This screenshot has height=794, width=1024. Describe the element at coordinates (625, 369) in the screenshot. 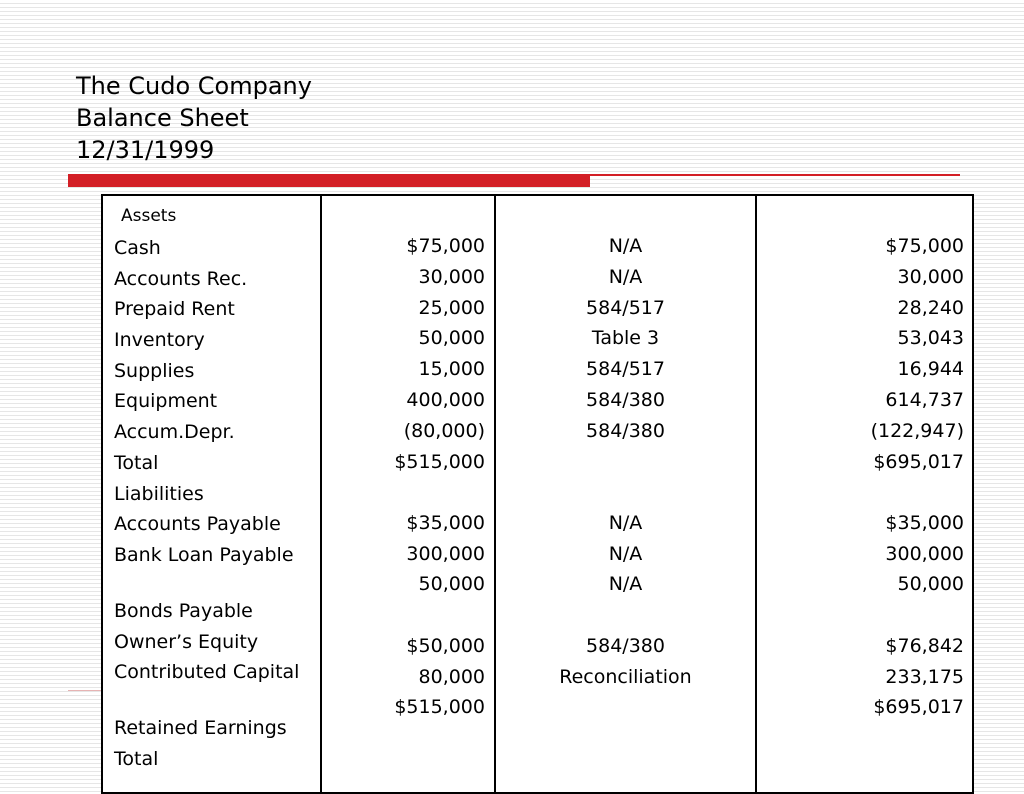

I see `adj-supplies: 584/517` at that location.